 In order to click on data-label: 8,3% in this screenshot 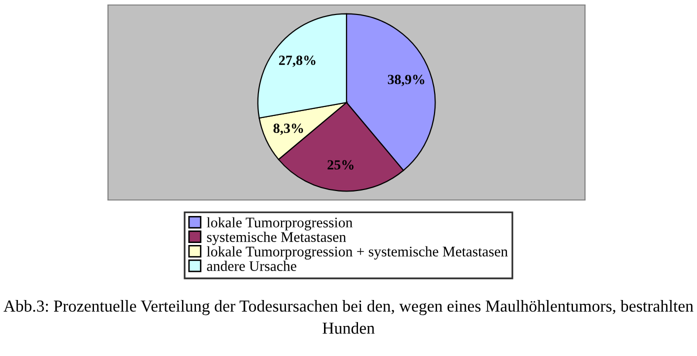, I will do `click(288, 129)`.